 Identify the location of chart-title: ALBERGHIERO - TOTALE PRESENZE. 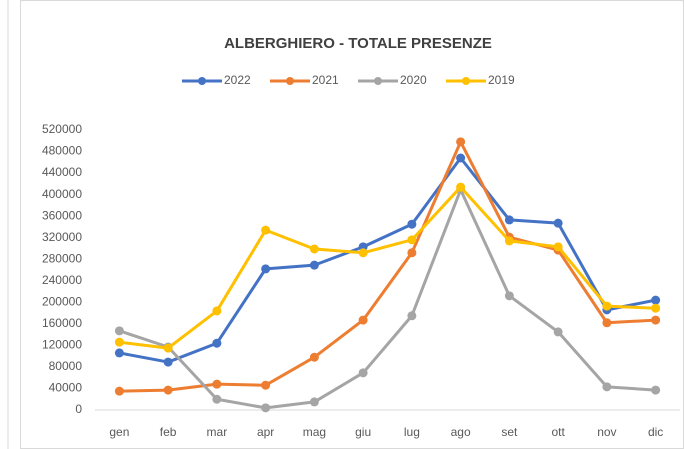
(358, 43).